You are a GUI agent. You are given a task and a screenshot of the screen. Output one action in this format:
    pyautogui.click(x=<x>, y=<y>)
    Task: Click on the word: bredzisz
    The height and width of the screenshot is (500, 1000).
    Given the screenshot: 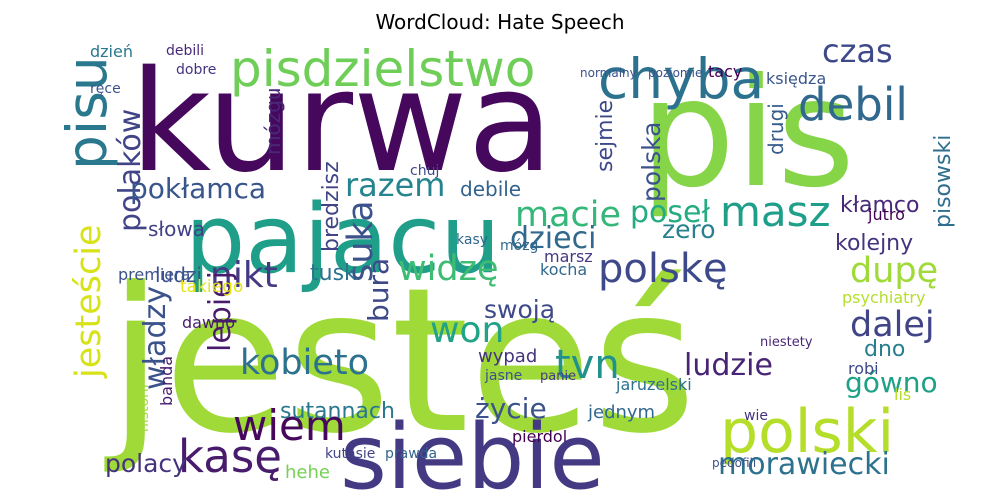 What is the action you would take?
    pyautogui.click(x=331, y=206)
    